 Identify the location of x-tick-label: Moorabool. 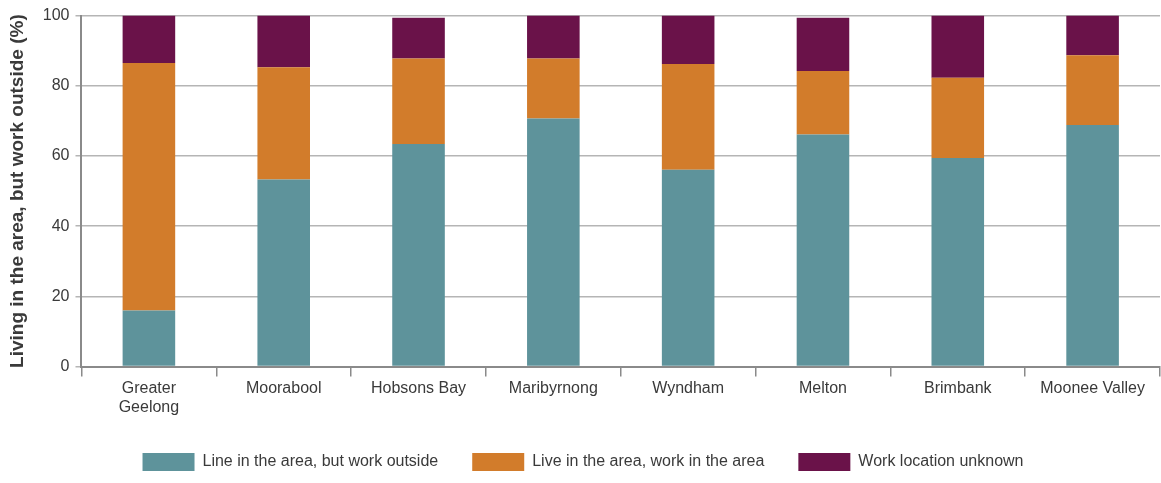
(283, 387).